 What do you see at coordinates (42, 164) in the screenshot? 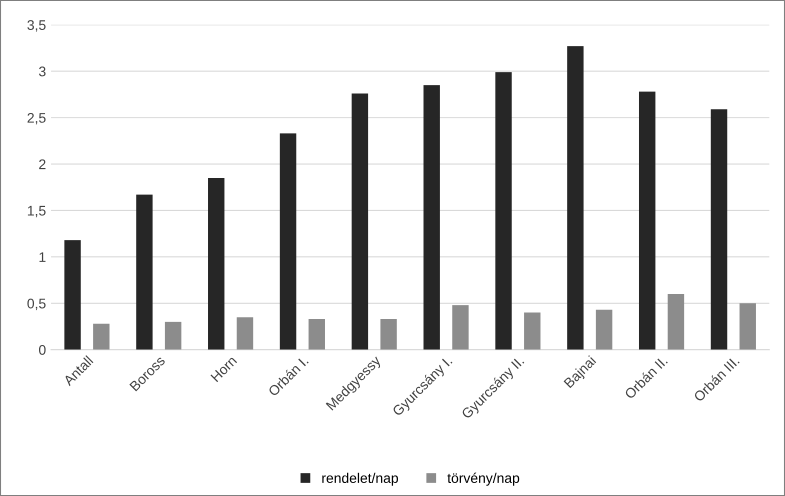
I see `y-tick-label: 2` at bounding box center [42, 164].